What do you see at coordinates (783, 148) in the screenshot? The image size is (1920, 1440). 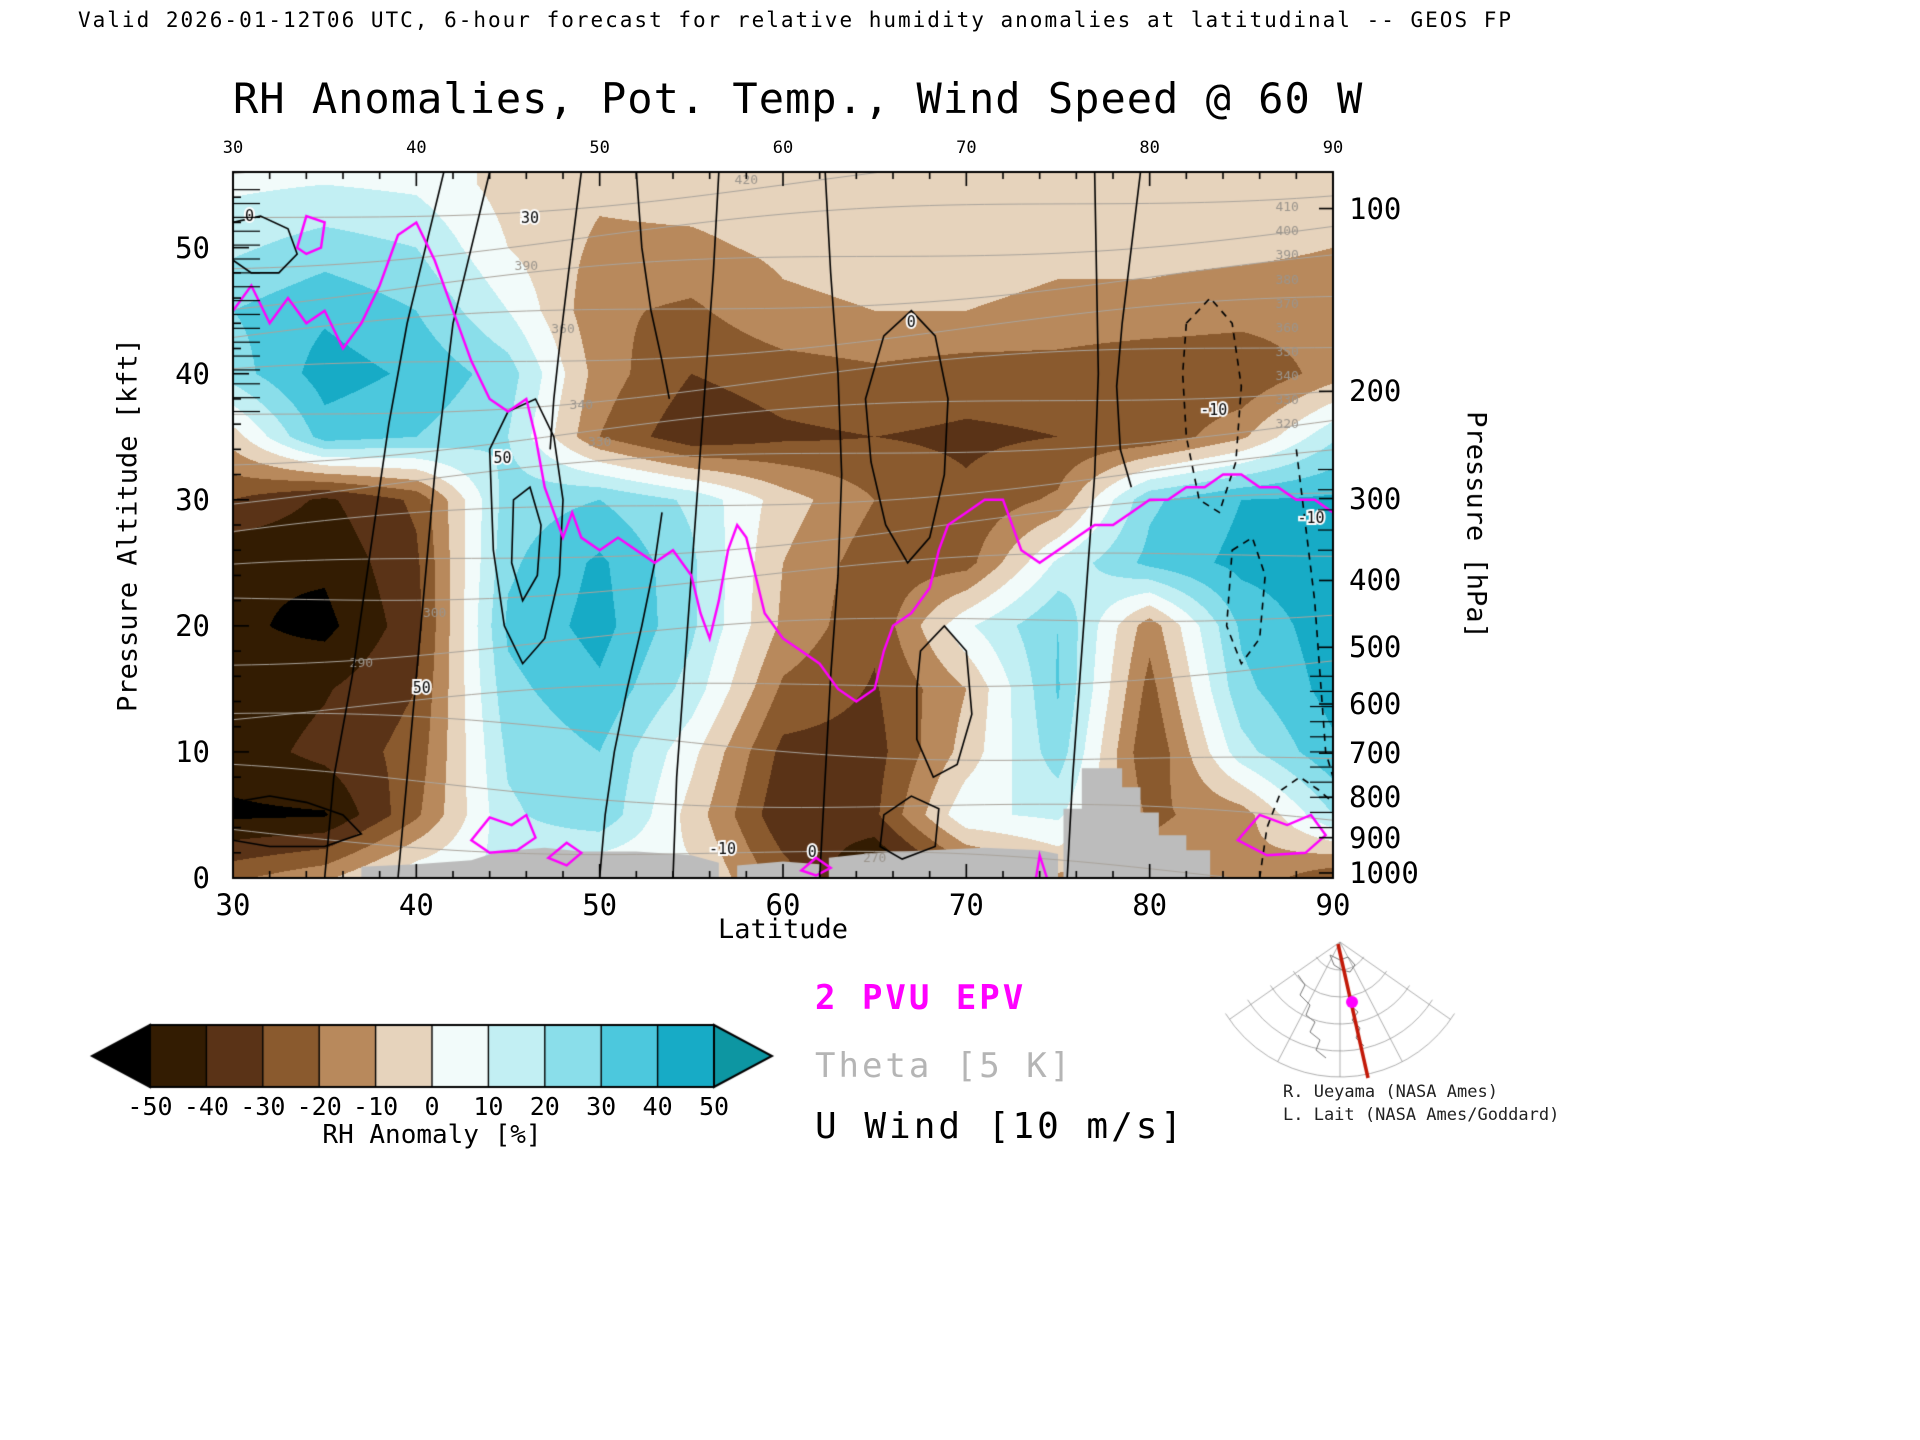 I see `x-top-tick-label: 60` at bounding box center [783, 148].